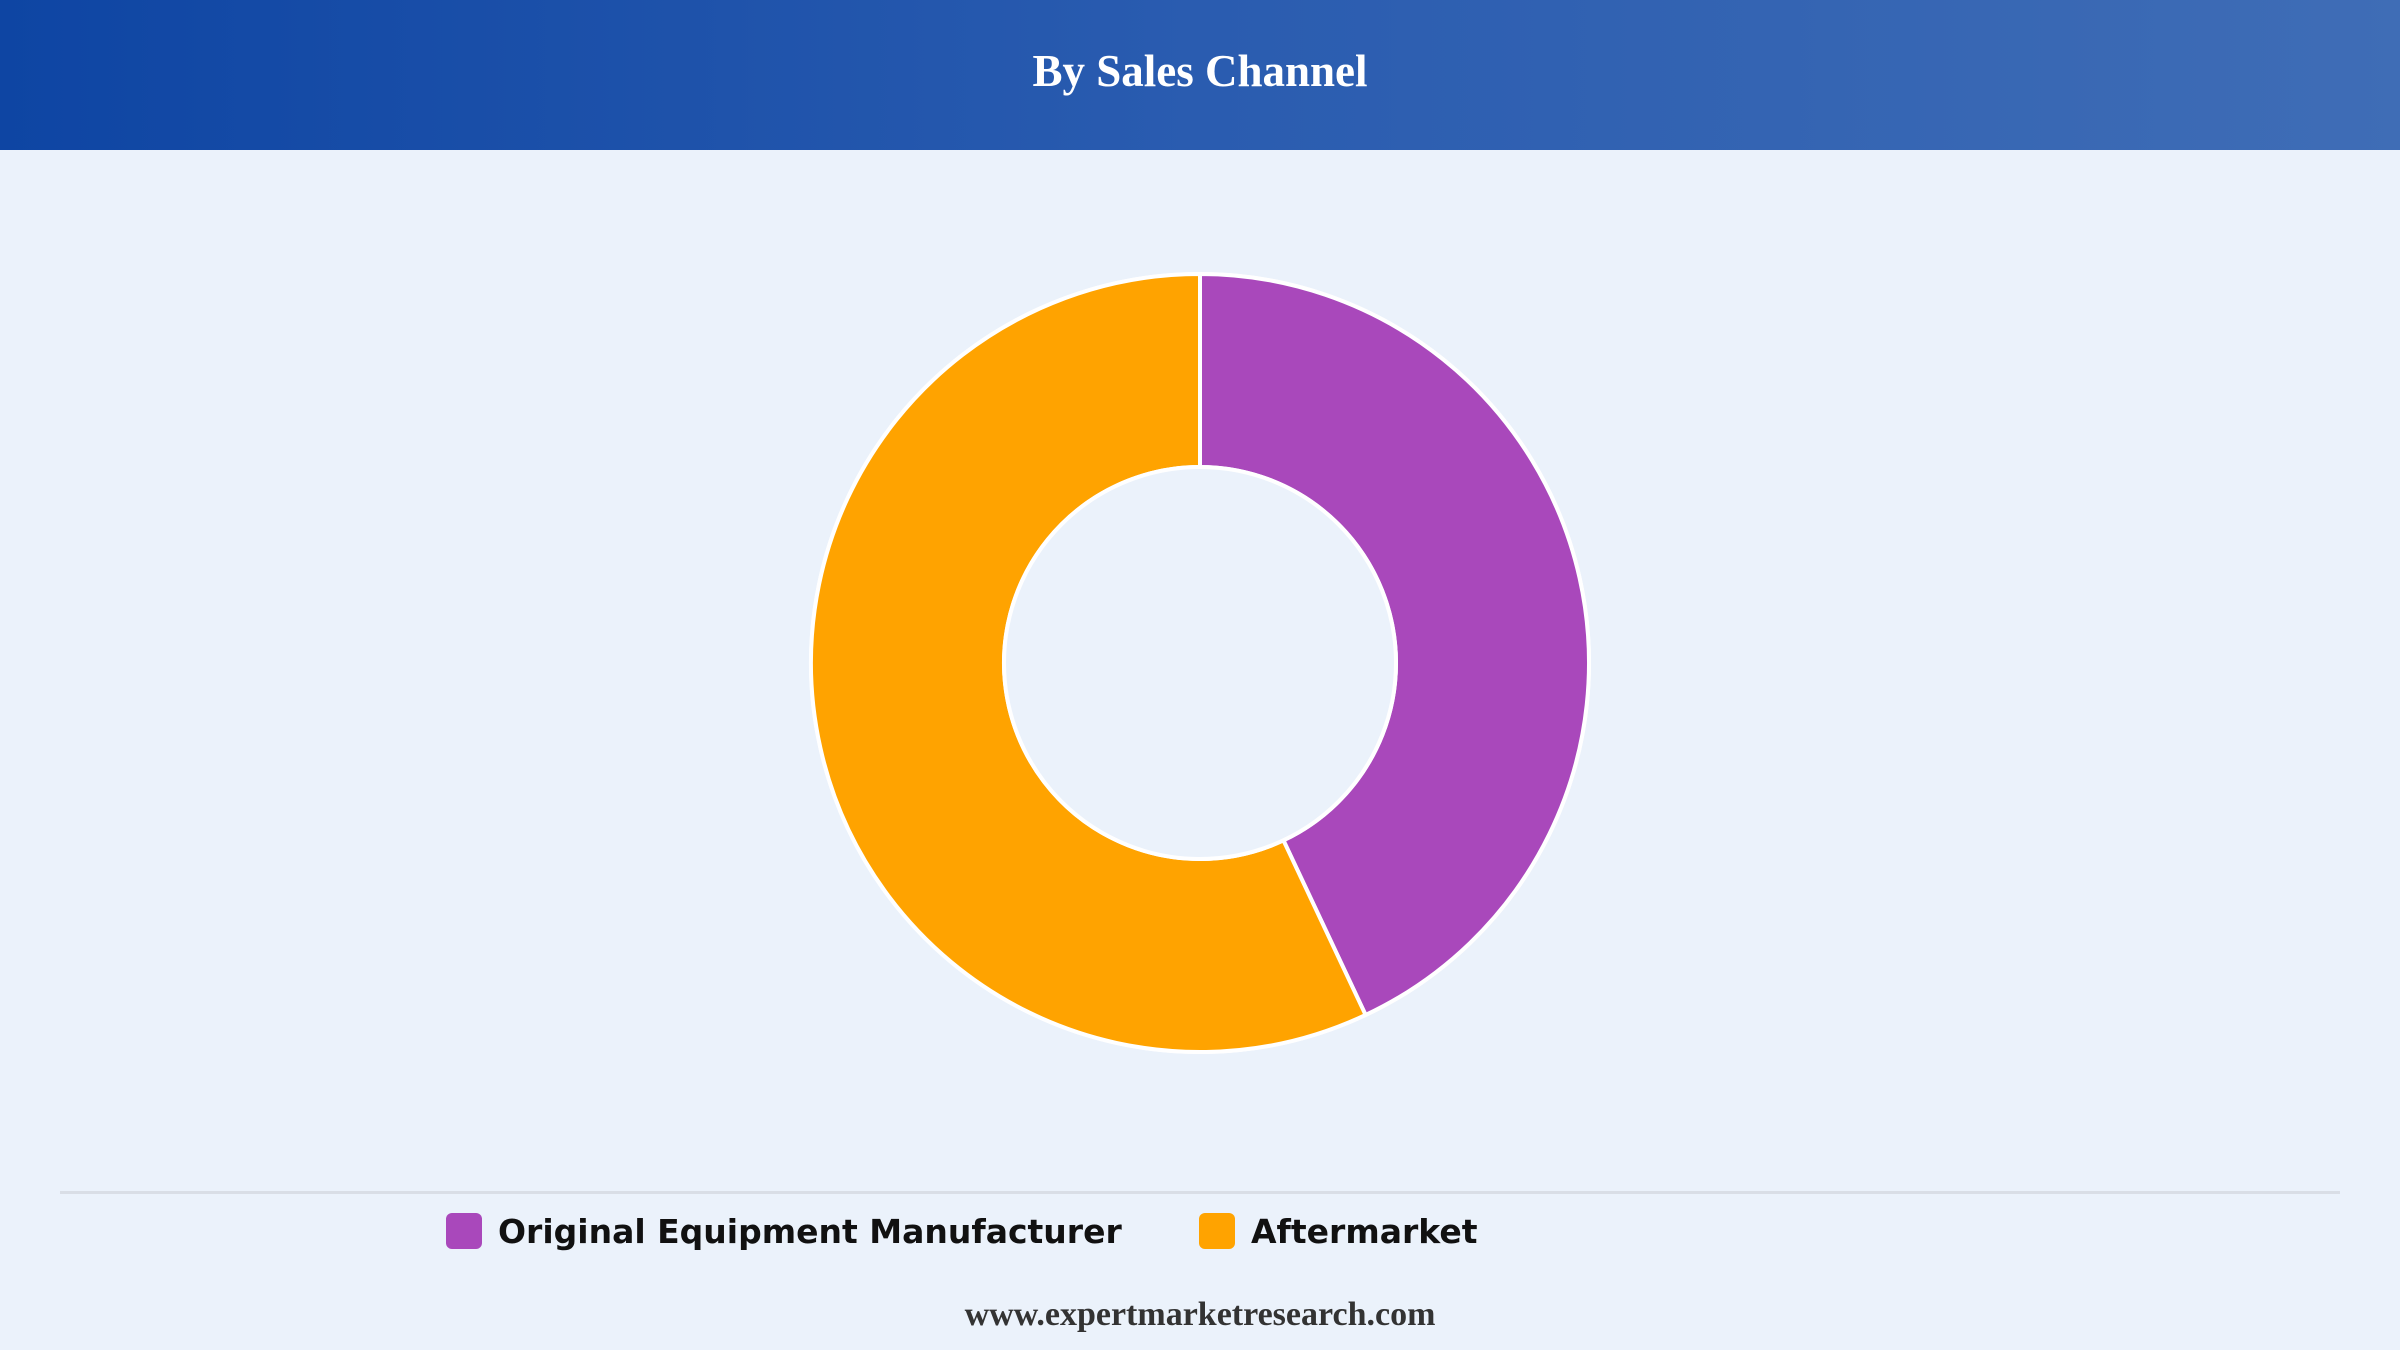 The height and width of the screenshot is (1350, 2400). I want to click on legend-item-aftermarket: Aftermarket, so click(1338, 1231).